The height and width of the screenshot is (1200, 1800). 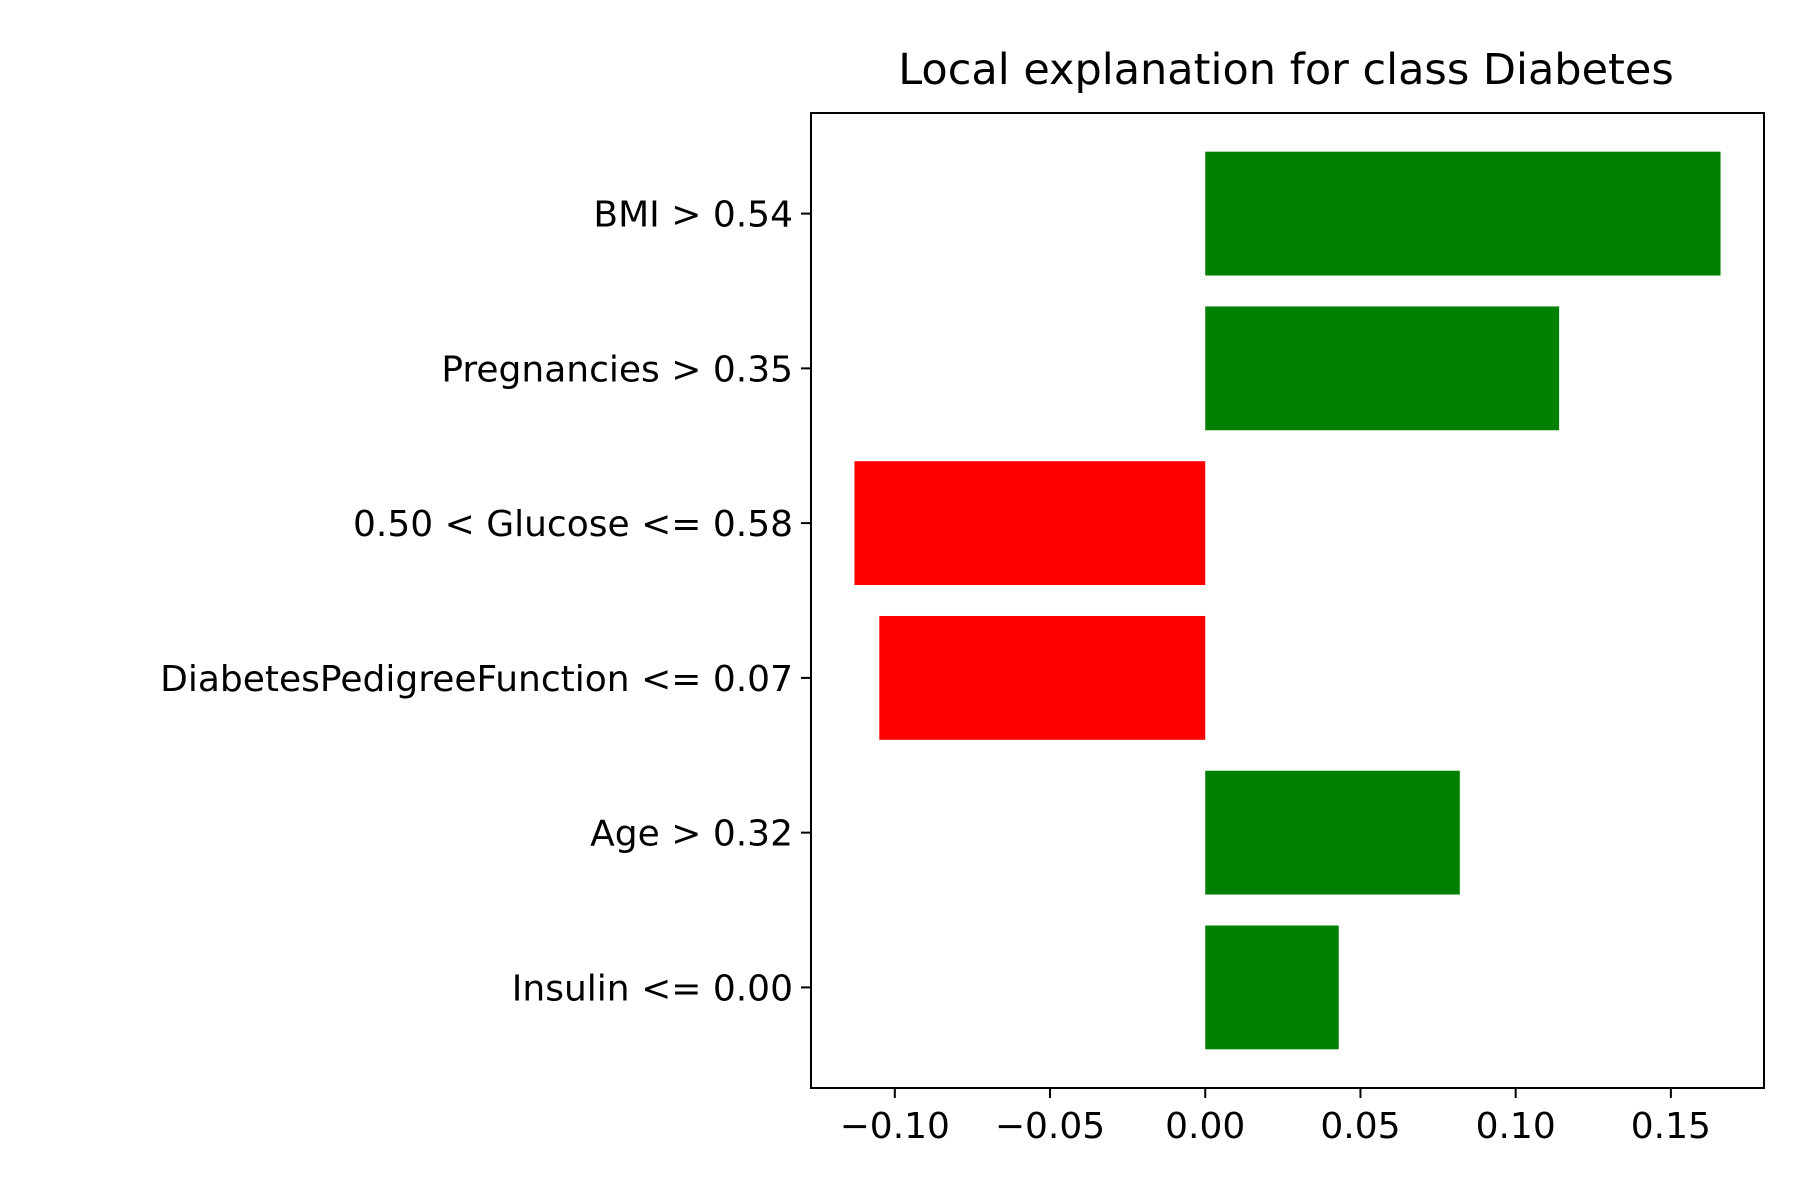 I want to click on xtick-label-5: 0.15, so click(x=1671, y=1126).